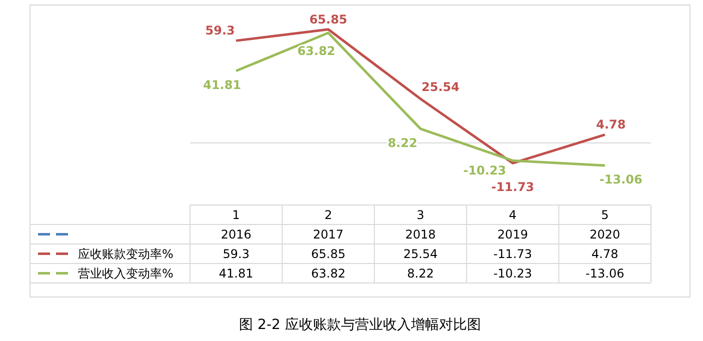  What do you see at coordinates (512, 253) in the screenshot?
I see `text: -11.73` at bounding box center [512, 253].